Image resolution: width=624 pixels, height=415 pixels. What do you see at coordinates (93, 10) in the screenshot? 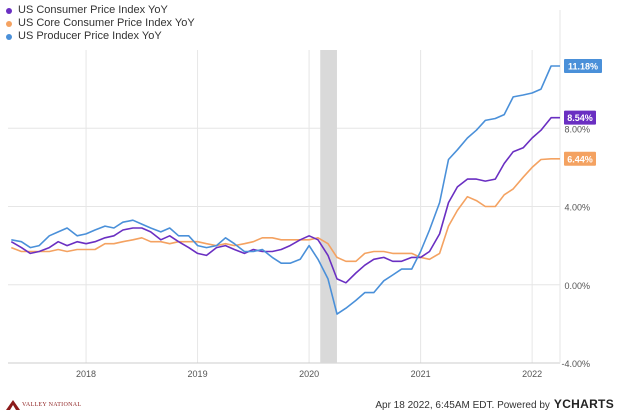
I see `legend-label-cpi: US Consumer Price Index YoY` at bounding box center [93, 10].